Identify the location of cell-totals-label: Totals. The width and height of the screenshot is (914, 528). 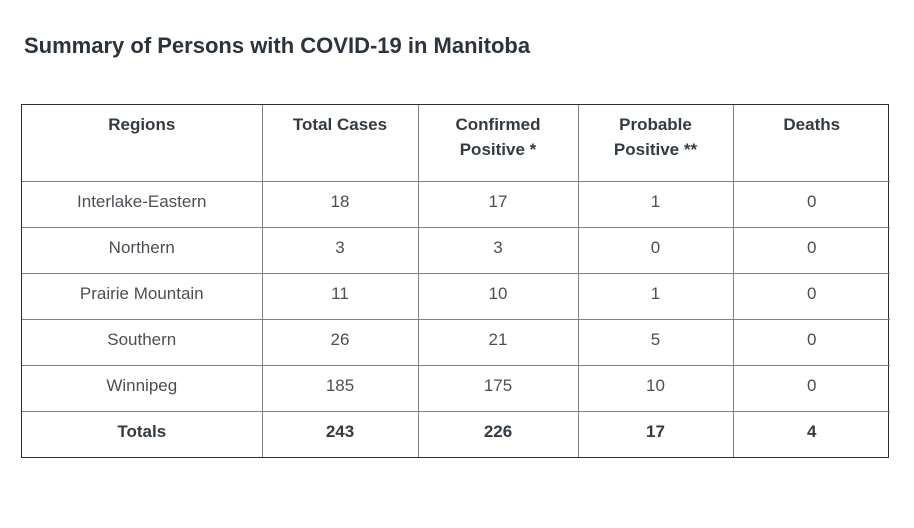
(142, 433).